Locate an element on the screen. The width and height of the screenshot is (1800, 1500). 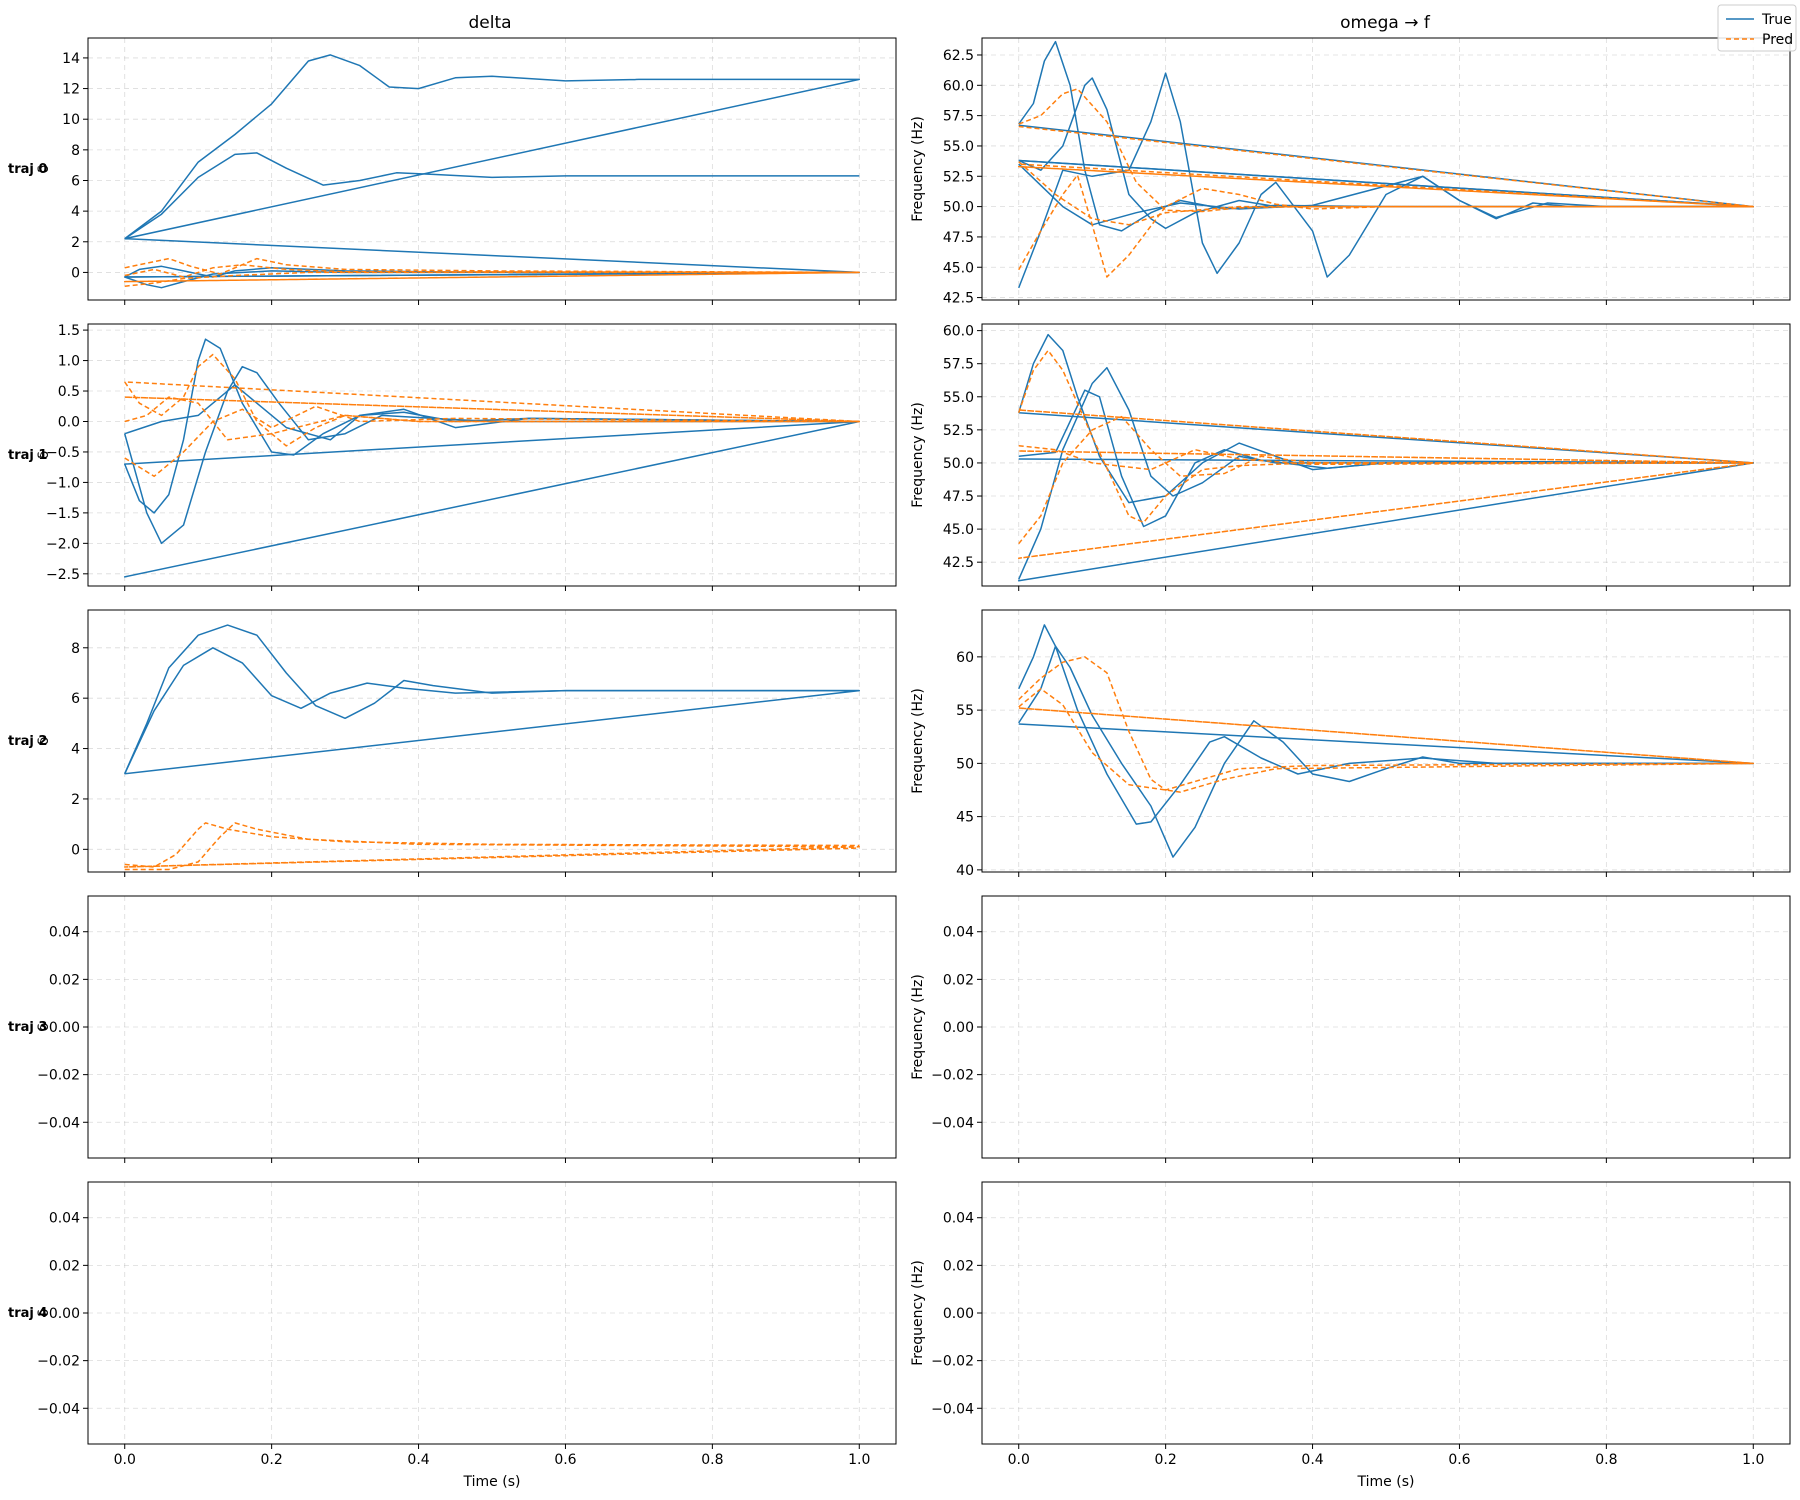
y-tick-label: 45.0 is located at coordinates (958, 530).